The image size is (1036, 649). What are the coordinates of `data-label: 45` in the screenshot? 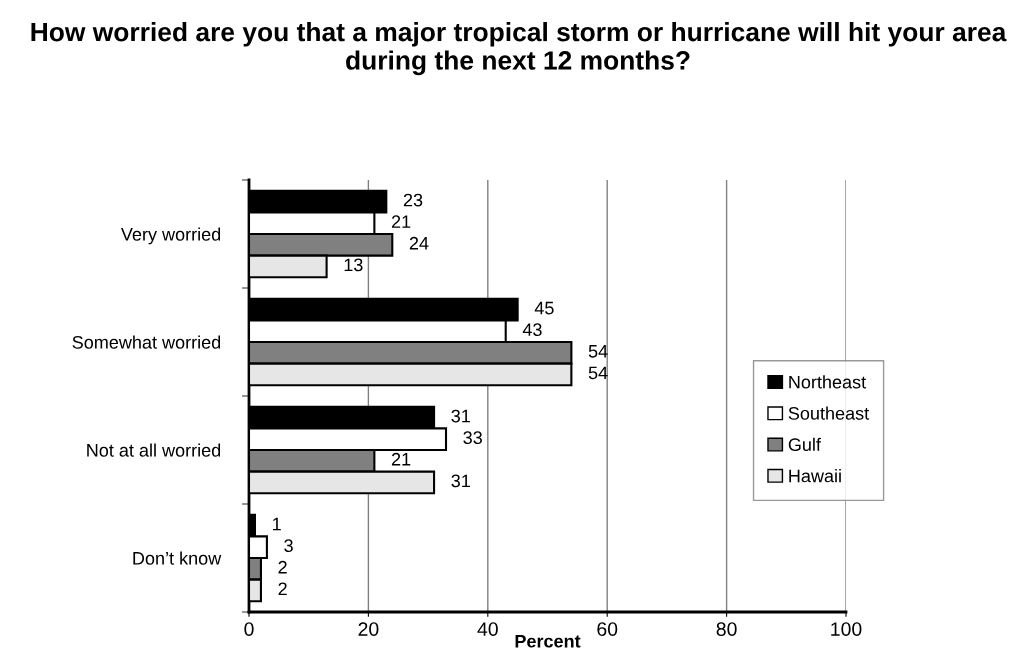 It's located at (544, 308).